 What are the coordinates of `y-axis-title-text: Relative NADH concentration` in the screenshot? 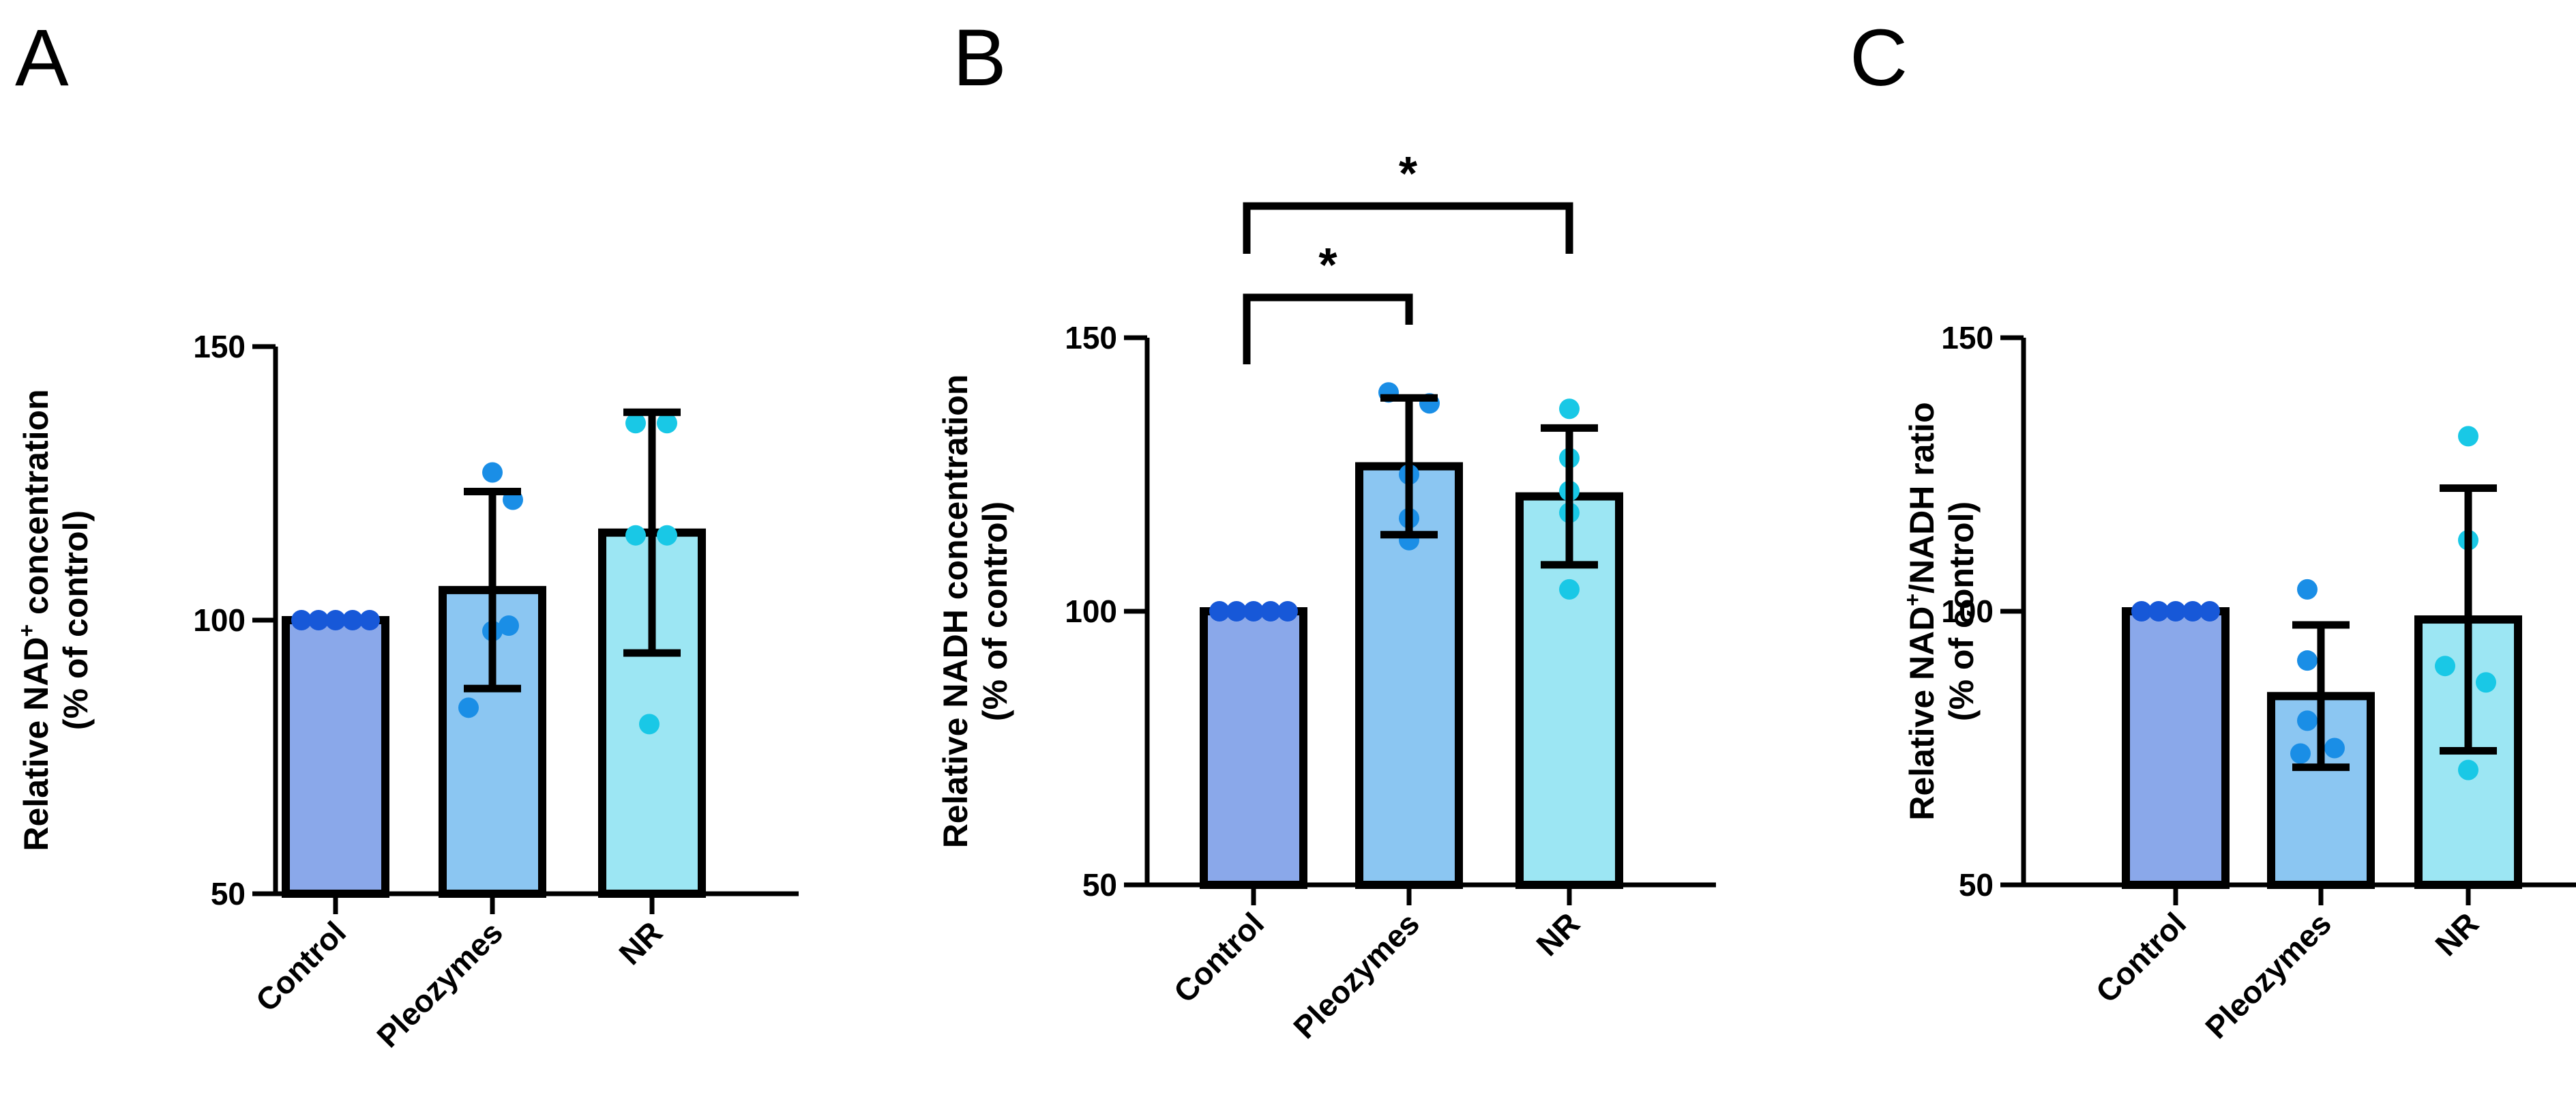 It's located at (955, 612).